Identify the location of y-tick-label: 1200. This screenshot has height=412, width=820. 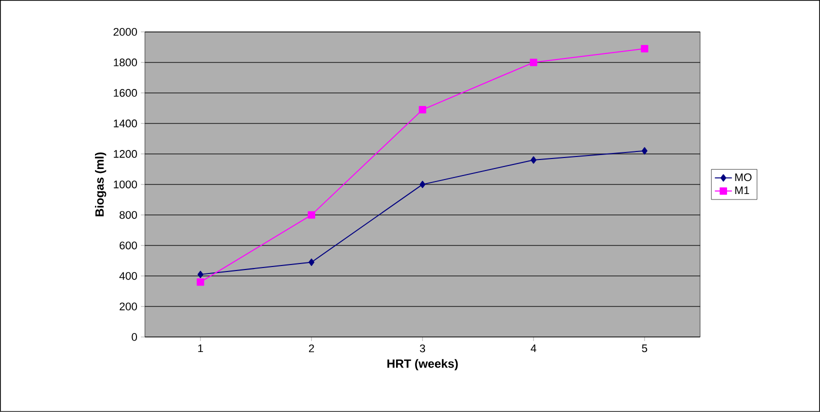
(125, 154).